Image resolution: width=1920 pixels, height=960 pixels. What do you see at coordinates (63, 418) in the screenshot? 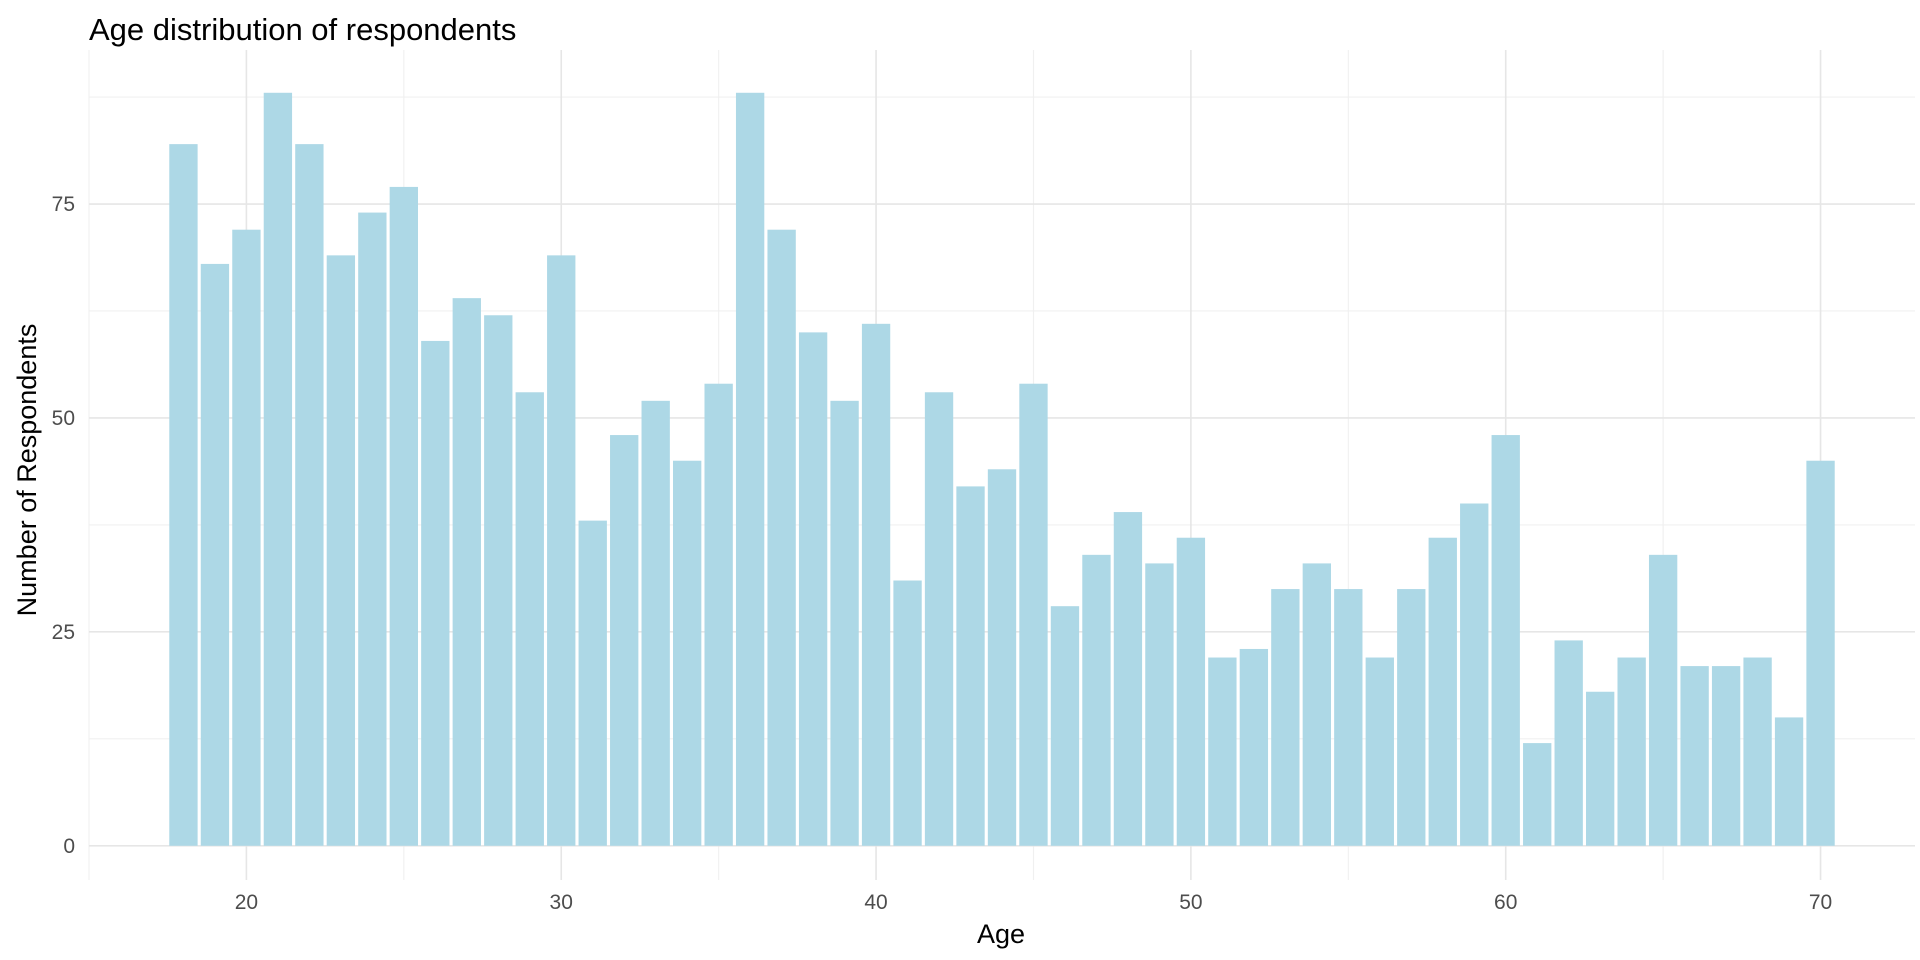
I see `y-tick-label: 50` at bounding box center [63, 418].